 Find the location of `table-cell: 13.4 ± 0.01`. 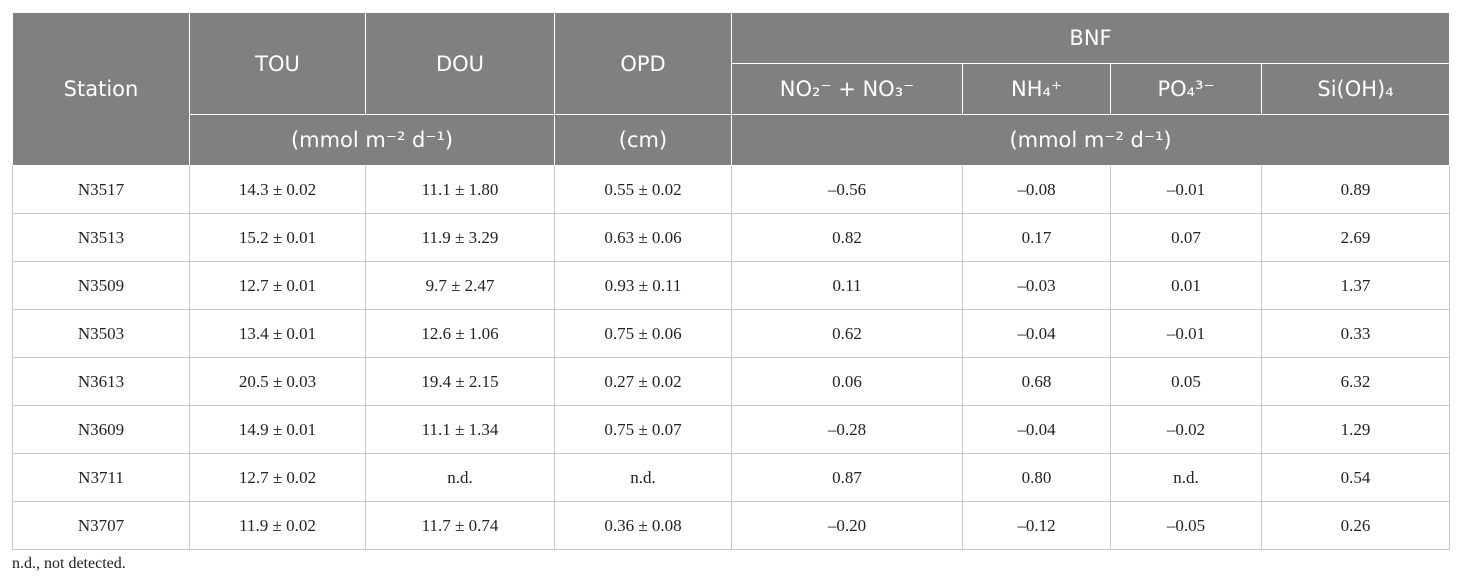

table-cell: 13.4 ± 0.01 is located at coordinates (277, 333).